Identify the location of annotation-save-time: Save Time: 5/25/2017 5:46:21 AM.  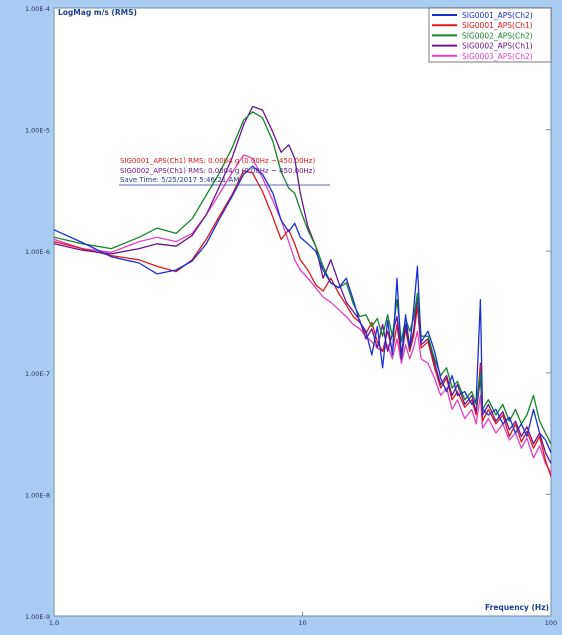
(179, 180).